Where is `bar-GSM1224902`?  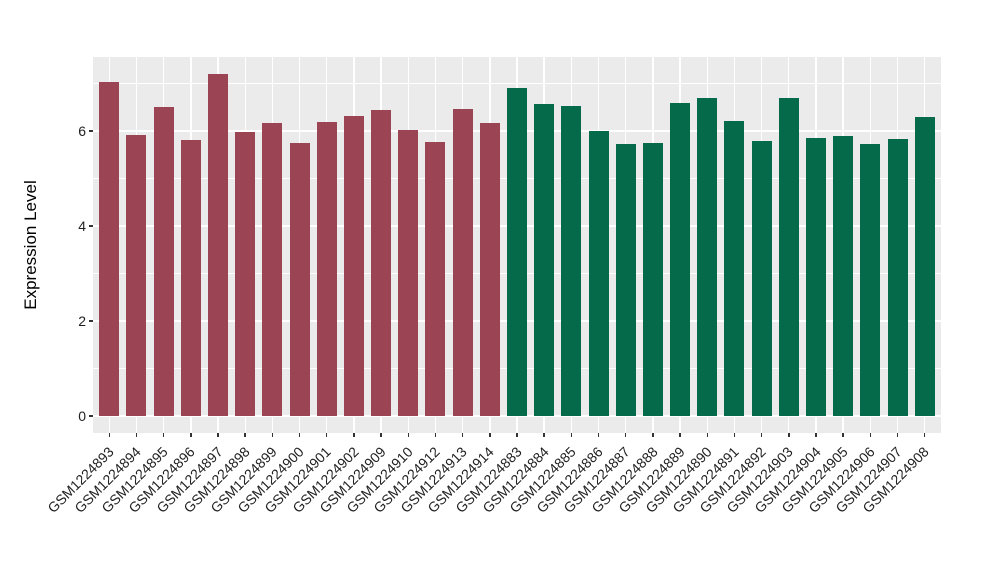
bar-GSM1224902 is located at coordinates (354, 265).